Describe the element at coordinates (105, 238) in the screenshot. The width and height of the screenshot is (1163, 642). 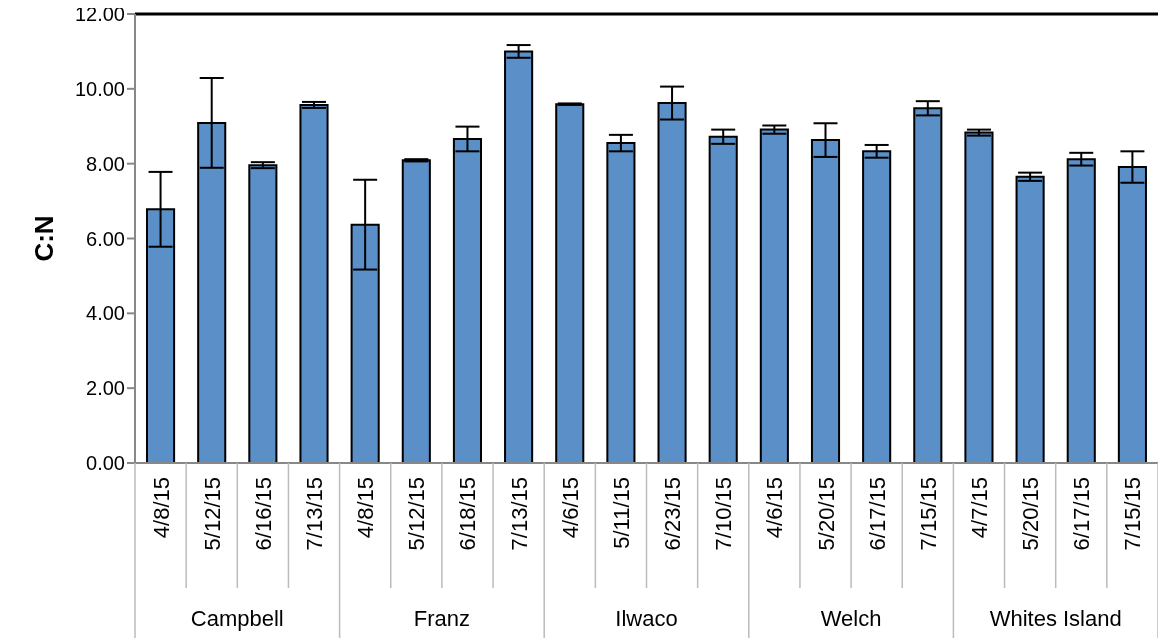
I see `y-tick-label: 6.00` at that location.